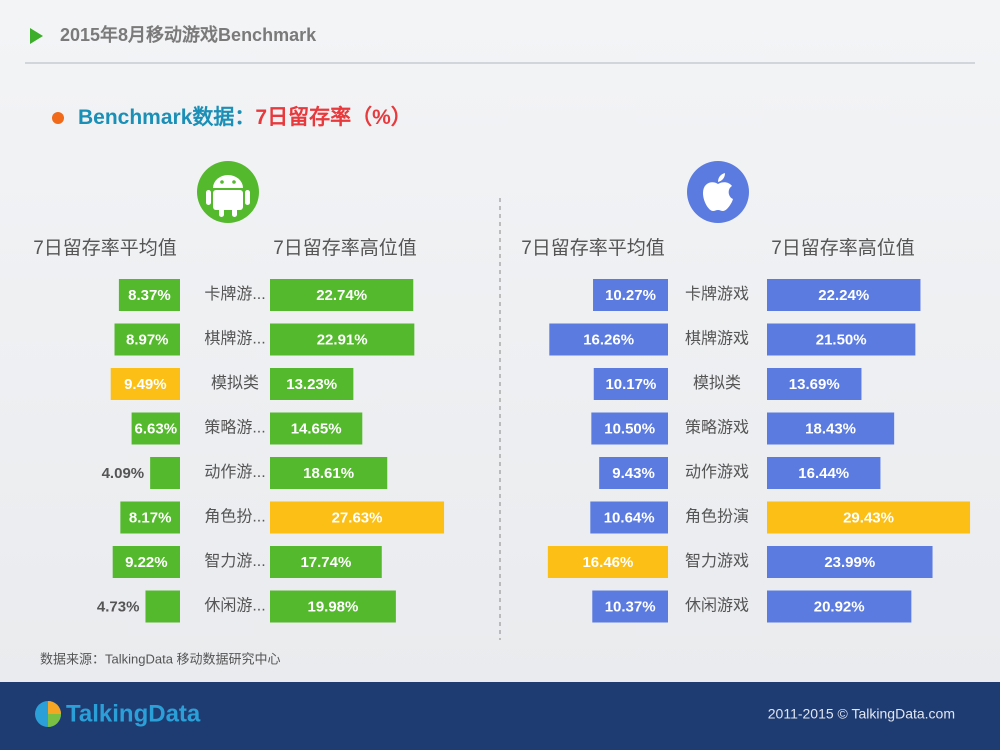 The width and height of the screenshot is (1000, 750). I want to click on high-value-label: 16.44%, so click(823, 473).